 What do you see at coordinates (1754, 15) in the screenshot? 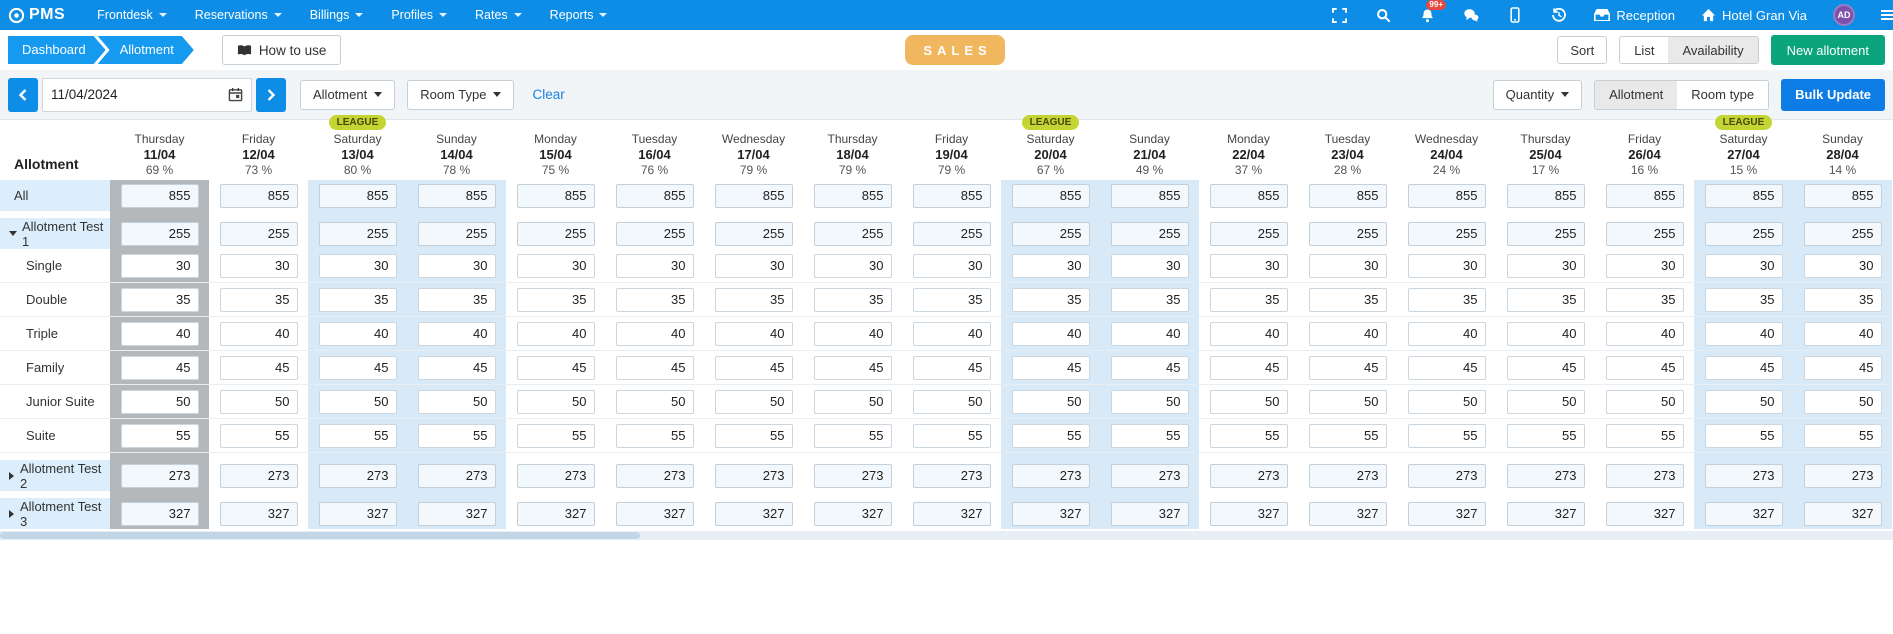
I see `hotel-selector: Hotel Gran Via` at bounding box center [1754, 15].